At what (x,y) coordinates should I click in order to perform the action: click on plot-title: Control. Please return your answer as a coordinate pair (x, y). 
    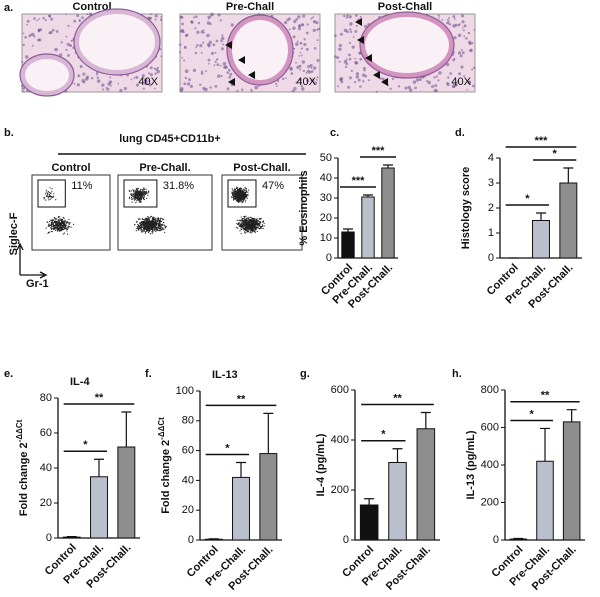
    Looking at the image, I should click on (70, 168).